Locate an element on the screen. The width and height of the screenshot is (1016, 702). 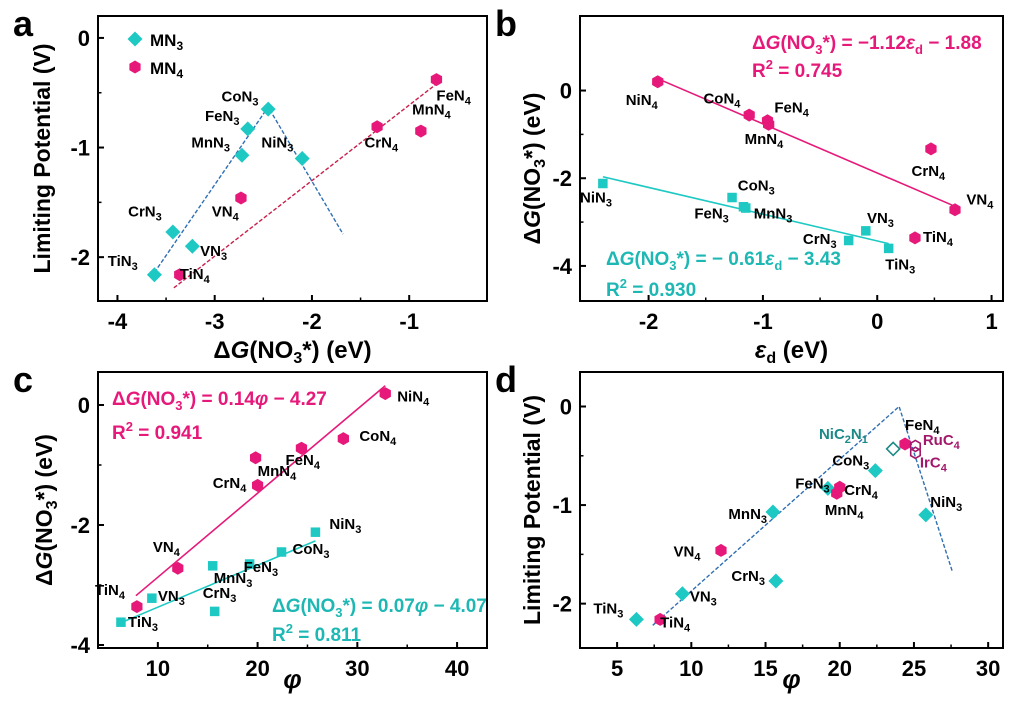
trend-line is located at coordinates (305, 186).